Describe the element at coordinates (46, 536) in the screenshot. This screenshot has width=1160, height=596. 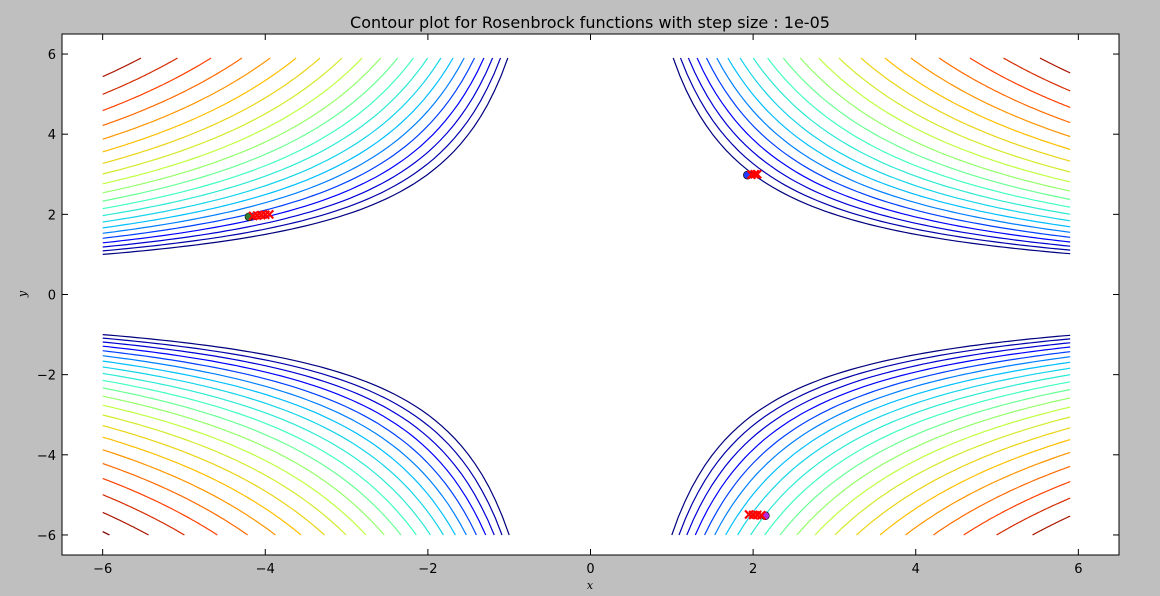
I see `y-tick-label: −6` at that location.